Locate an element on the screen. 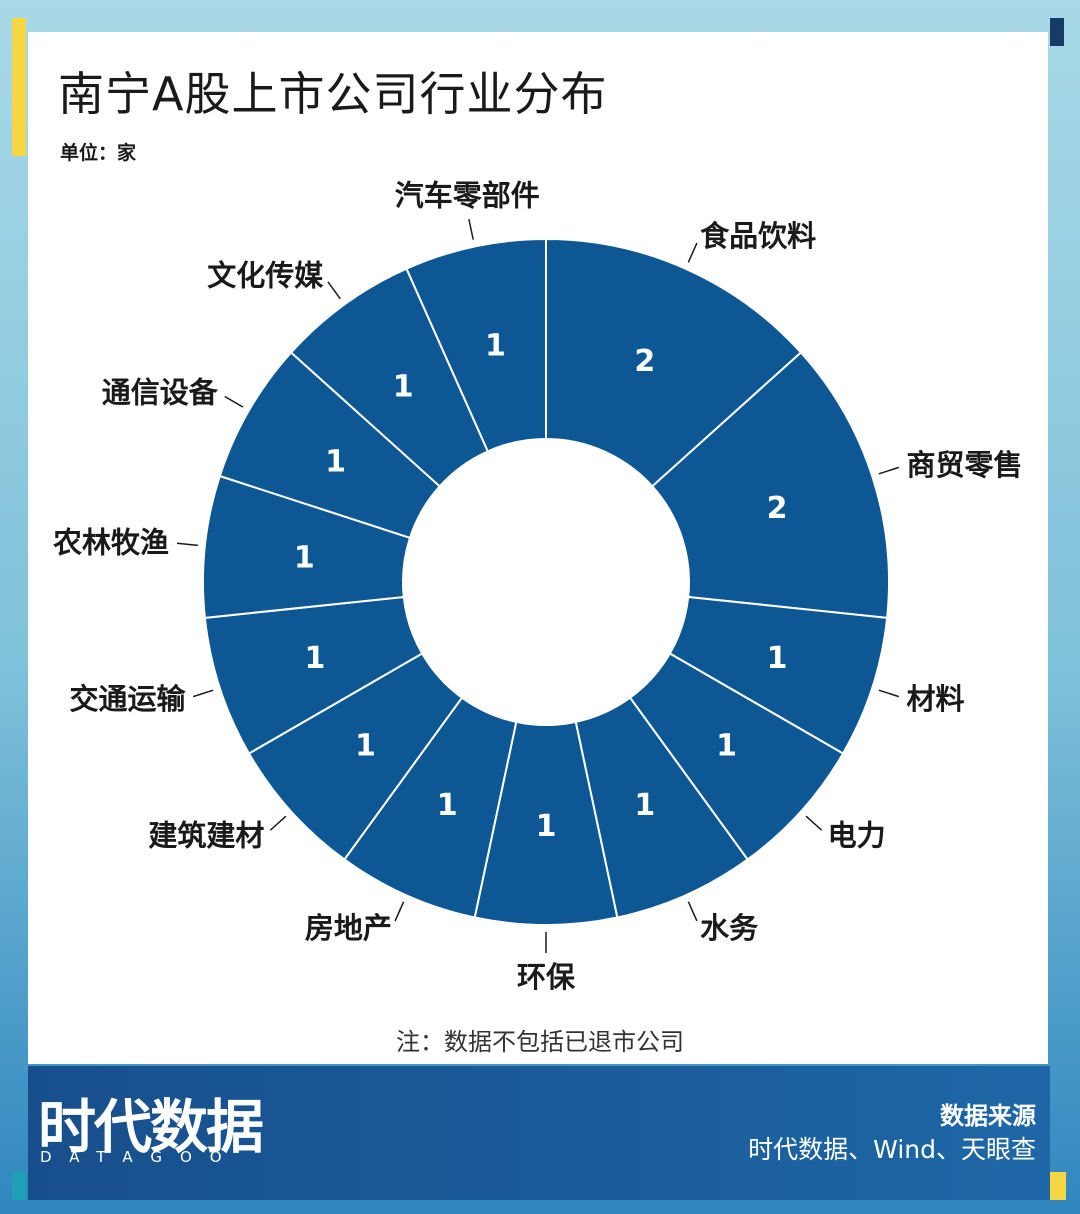 Image resolution: width=1080 pixels, height=1214 pixels. slice-category-label: 食品饮料 is located at coordinates (758, 236).